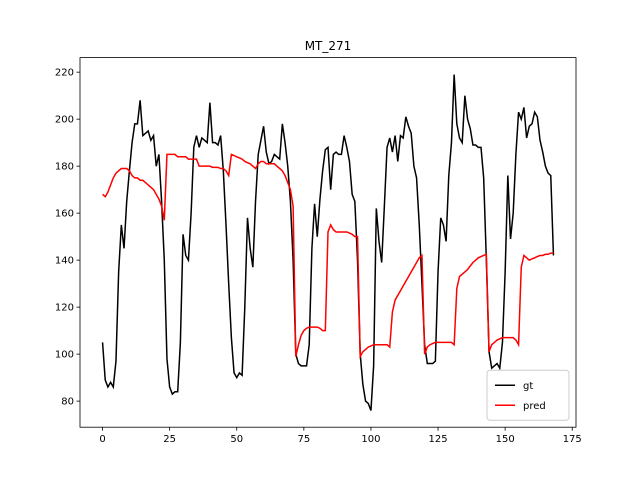 This screenshot has width=640, height=480. I want to click on x-tick-label: 0, so click(102, 439).